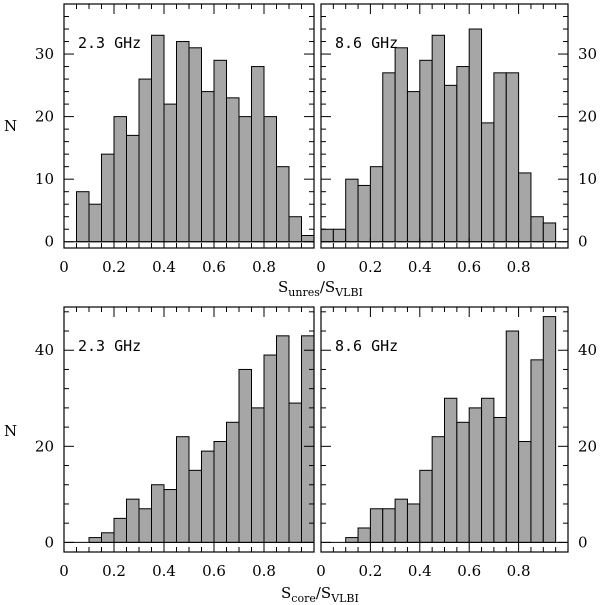 Image resolution: width=600 pixels, height=605 pixels. What do you see at coordinates (303, 598) in the screenshot?
I see `bottom-xlabel-sub1: core` at bounding box center [303, 598].